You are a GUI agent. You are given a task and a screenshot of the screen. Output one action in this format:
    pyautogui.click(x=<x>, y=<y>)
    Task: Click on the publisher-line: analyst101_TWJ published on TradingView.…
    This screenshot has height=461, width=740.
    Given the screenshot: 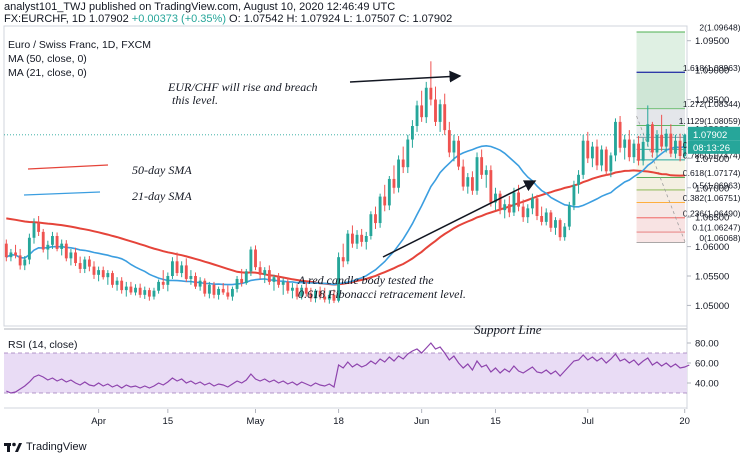 What is the action you would take?
    pyautogui.click(x=200, y=7)
    